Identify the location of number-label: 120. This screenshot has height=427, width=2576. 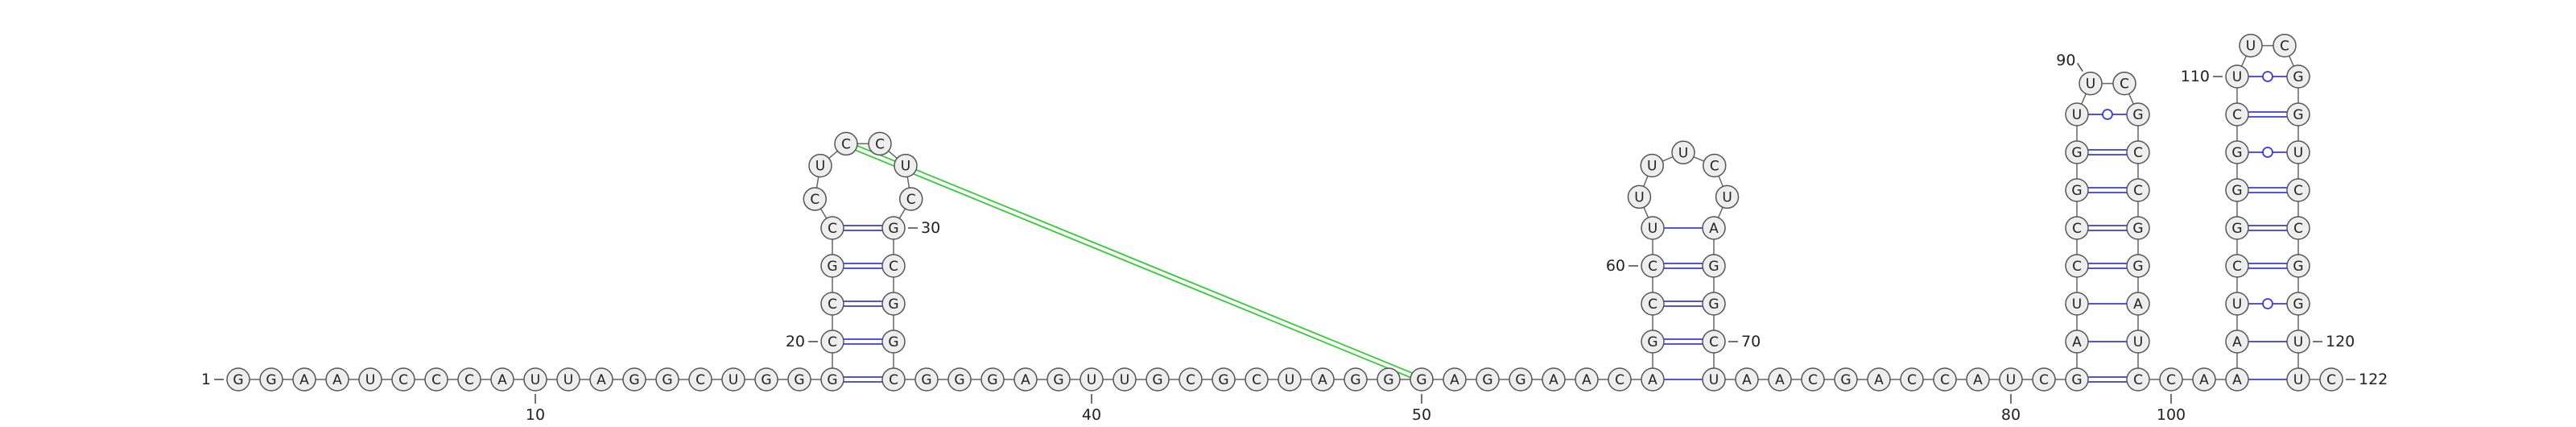
(2340, 341).